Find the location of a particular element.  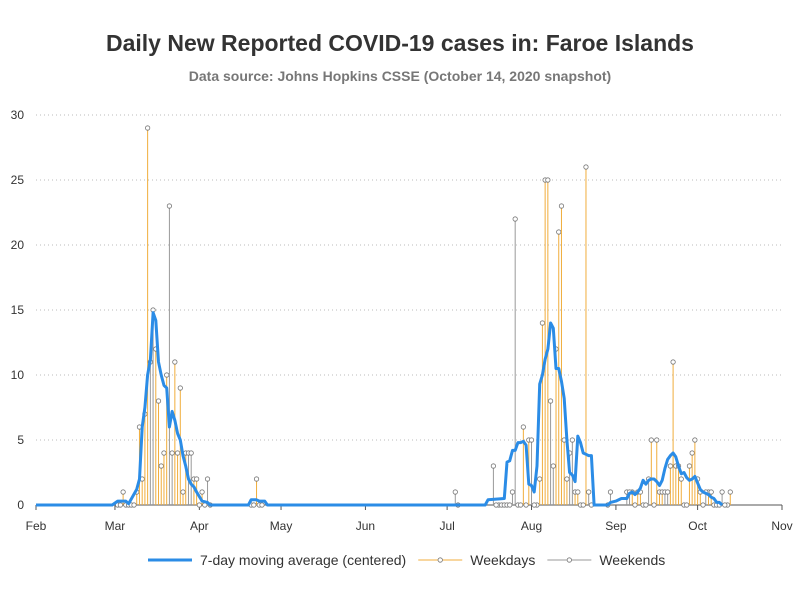

x-tick-label: Nov is located at coordinates (781, 526).